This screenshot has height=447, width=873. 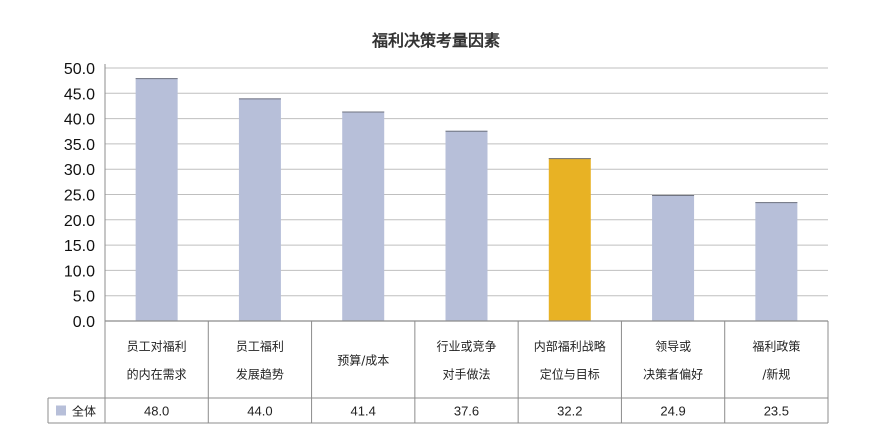 What do you see at coordinates (79, 271) in the screenshot?
I see `y-tick-label: 10.0` at bounding box center [79, 271].